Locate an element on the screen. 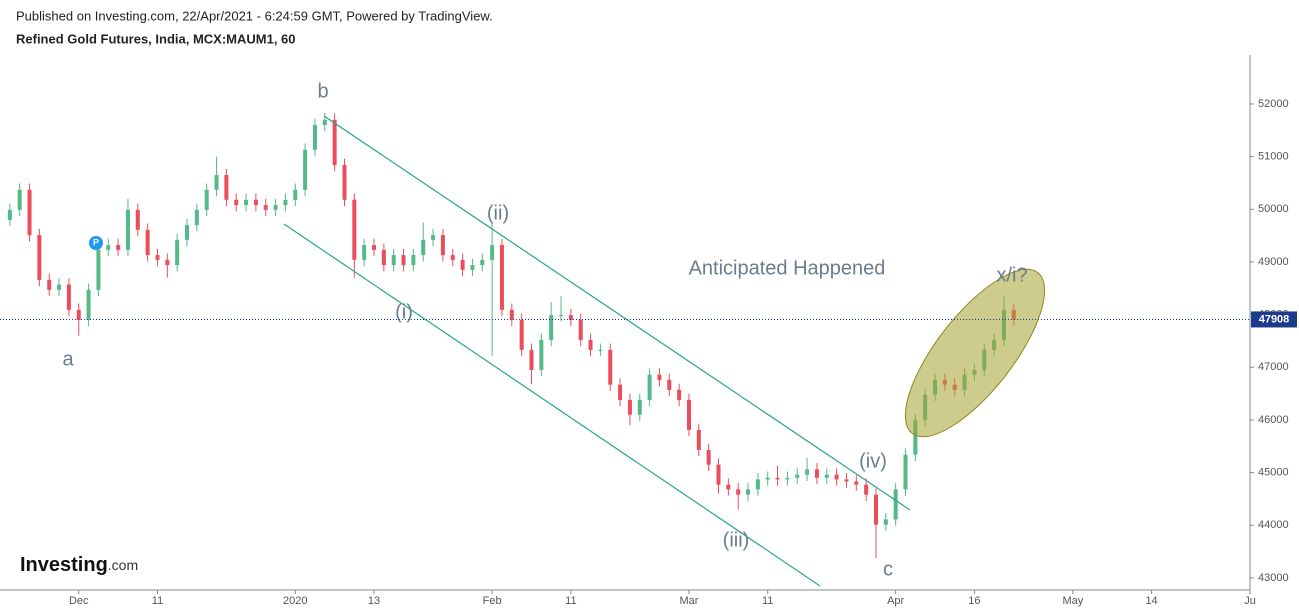  y-tick-label: 46000 is located at coordinates (1273, 420).